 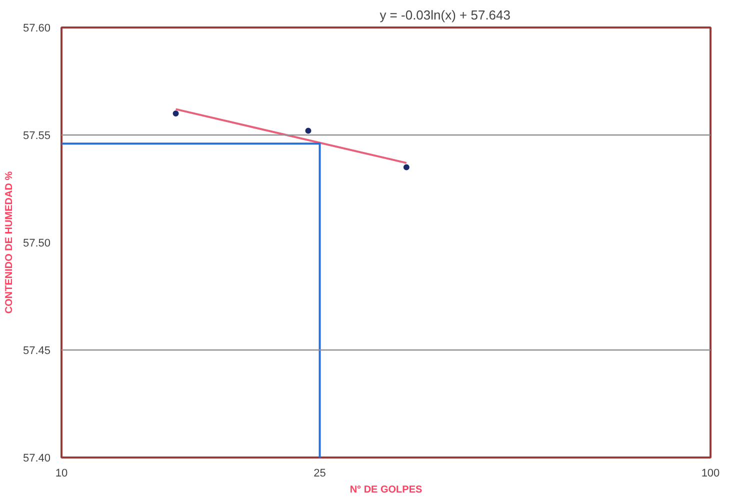 I want to click on x-axis-title: N° DE GOLPES, so click(x=386, y=490).